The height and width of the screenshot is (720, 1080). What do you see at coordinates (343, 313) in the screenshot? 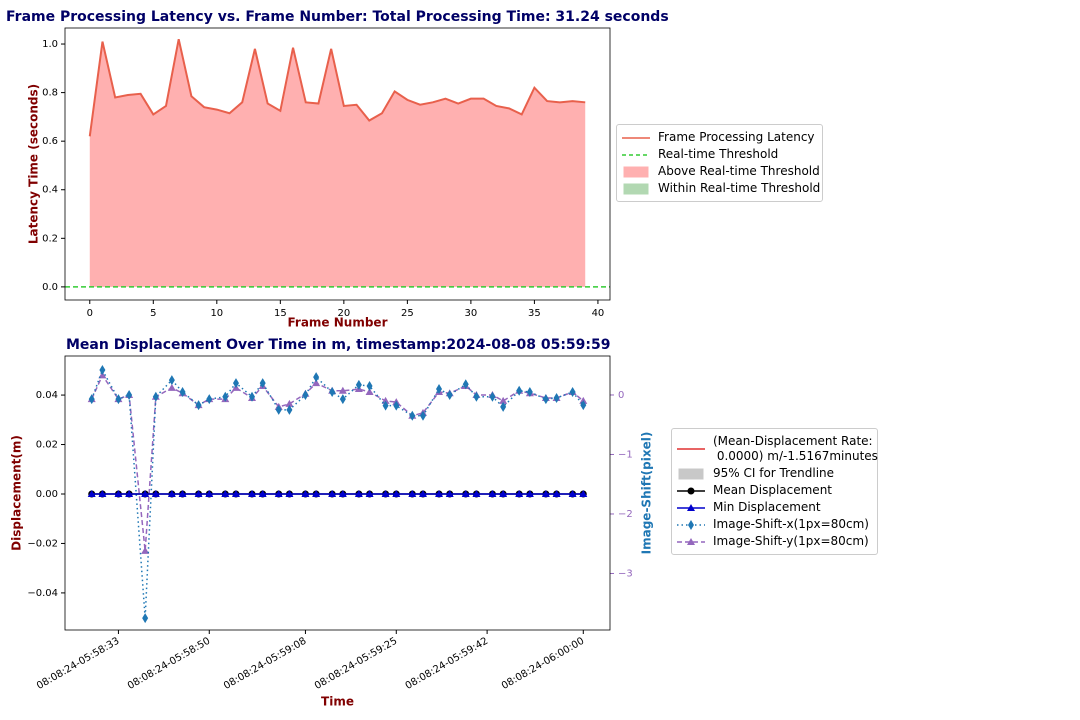
I see `x-tick-label: 20` at bounding box center [343, 313].